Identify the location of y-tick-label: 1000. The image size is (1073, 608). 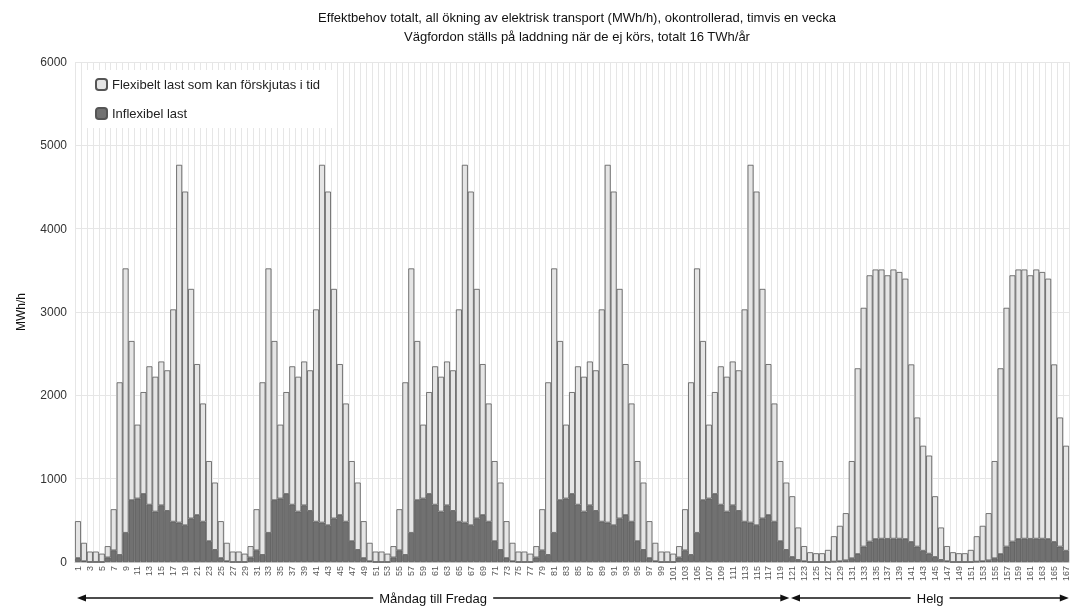
(54, 478).